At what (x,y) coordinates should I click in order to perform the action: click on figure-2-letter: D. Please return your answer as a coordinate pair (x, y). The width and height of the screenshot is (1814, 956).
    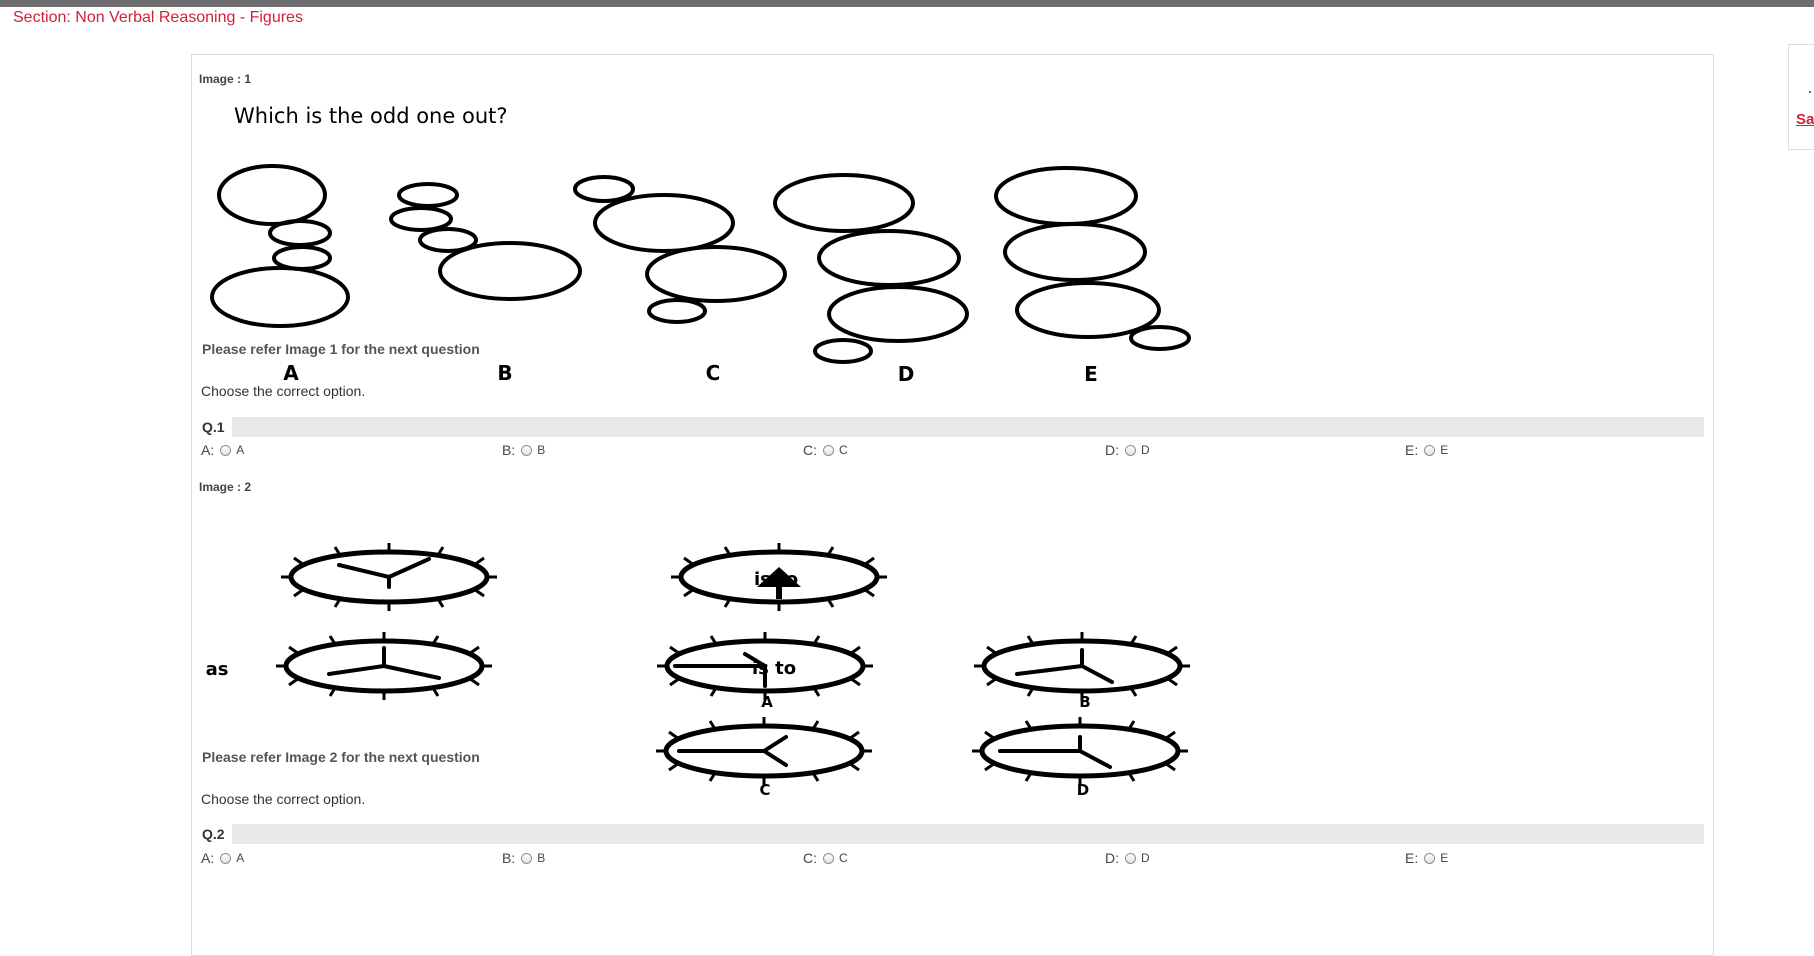
    Looking at the image, I should click on (1083, 790).